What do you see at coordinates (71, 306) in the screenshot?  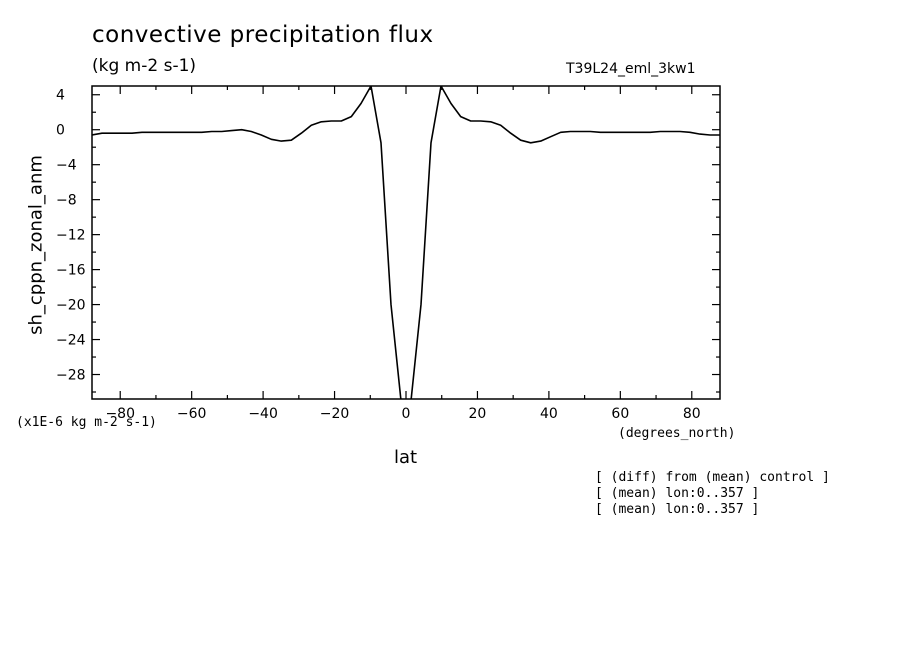 I see `y-tick-label: −20` at bounding box center [71, 306].